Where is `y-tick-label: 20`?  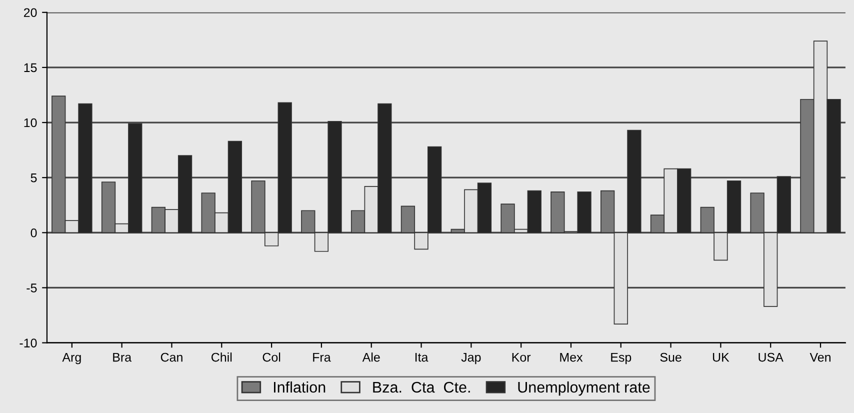
y-tick-label: 20 is located at coordinates (30, 13).